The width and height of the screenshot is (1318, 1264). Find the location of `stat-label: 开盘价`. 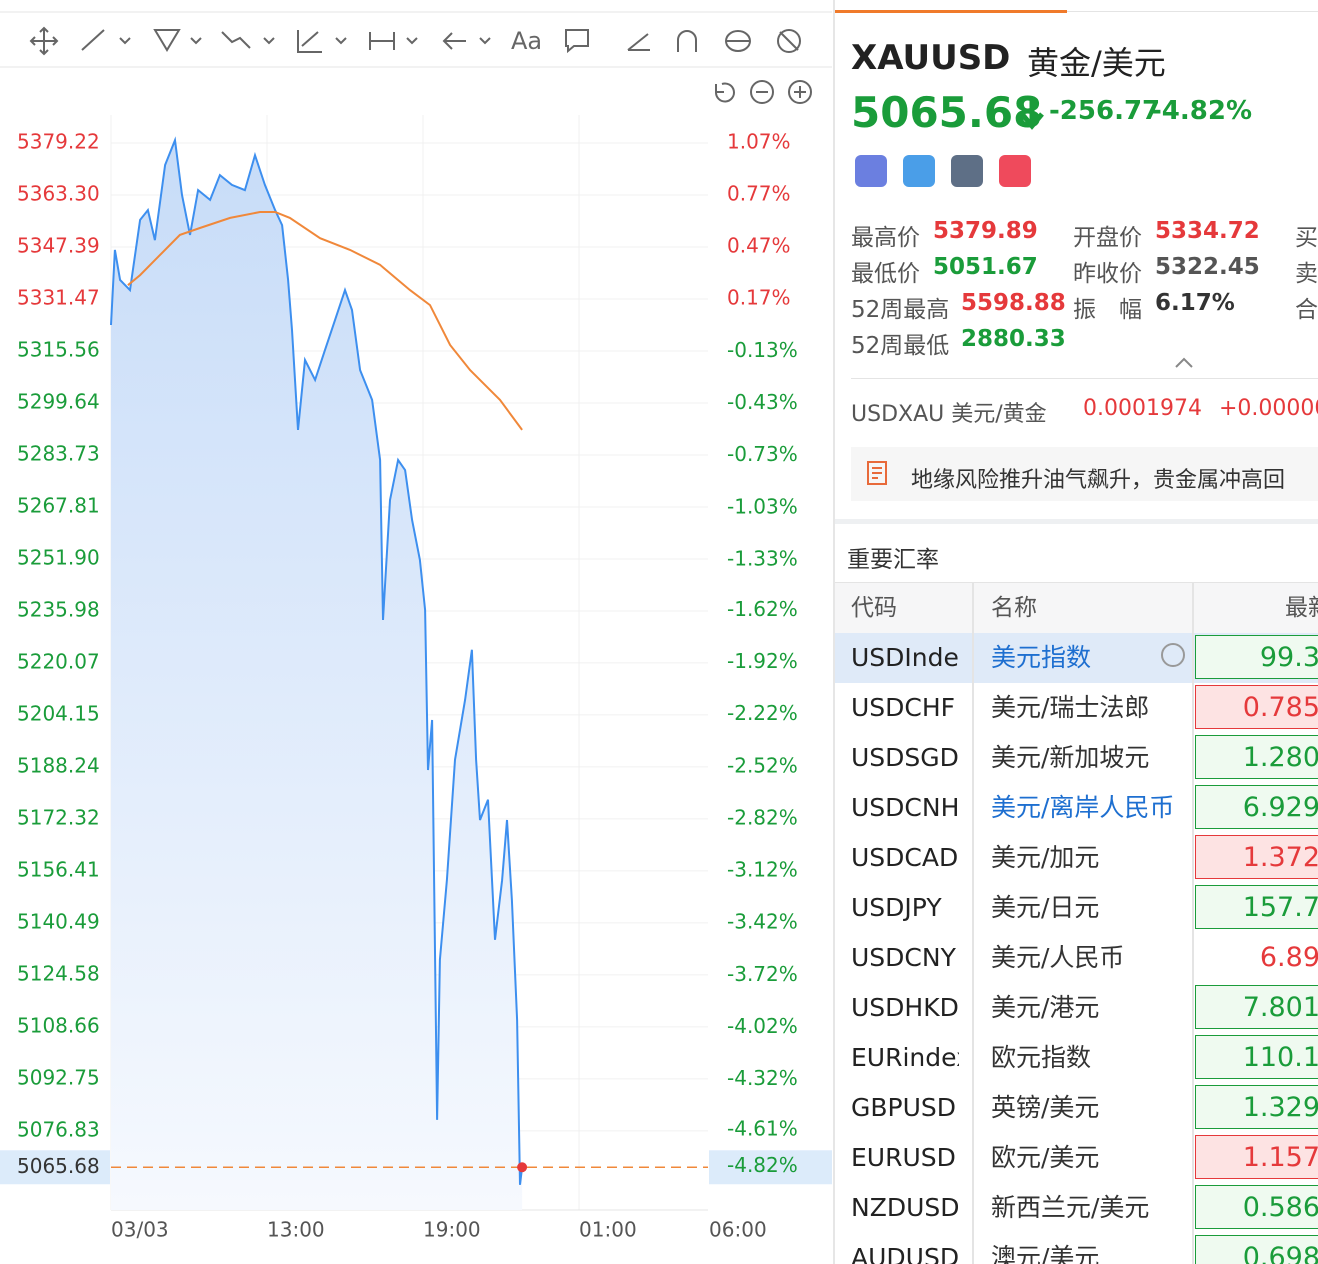

stat-label: 开盘价 is located at coordinates (1107, 238).